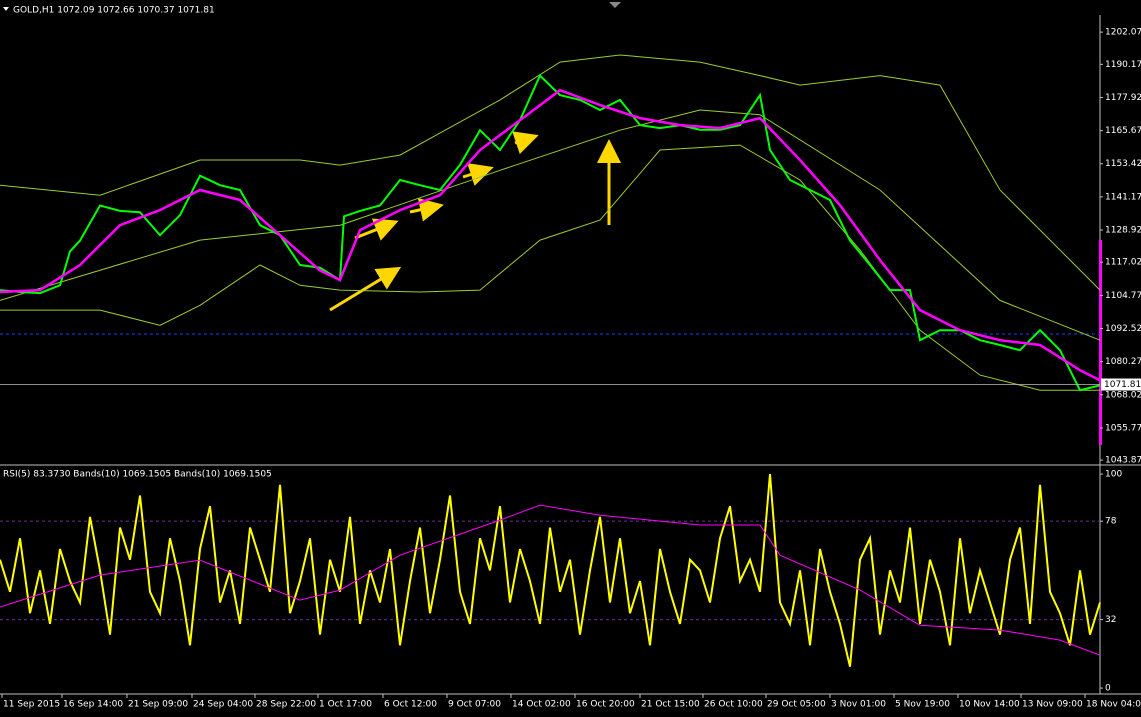  I want to click on x-tick-label: 21 Oct 15:00, so click(670, 705).